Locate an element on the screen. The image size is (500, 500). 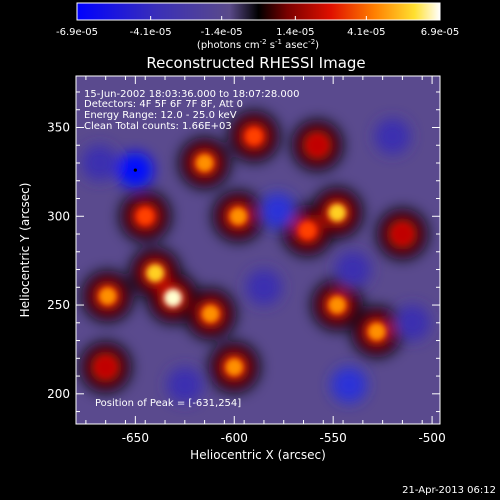
y-axis-label: Heliocentric Y (arcsec) is located at coordinates (25, 250).